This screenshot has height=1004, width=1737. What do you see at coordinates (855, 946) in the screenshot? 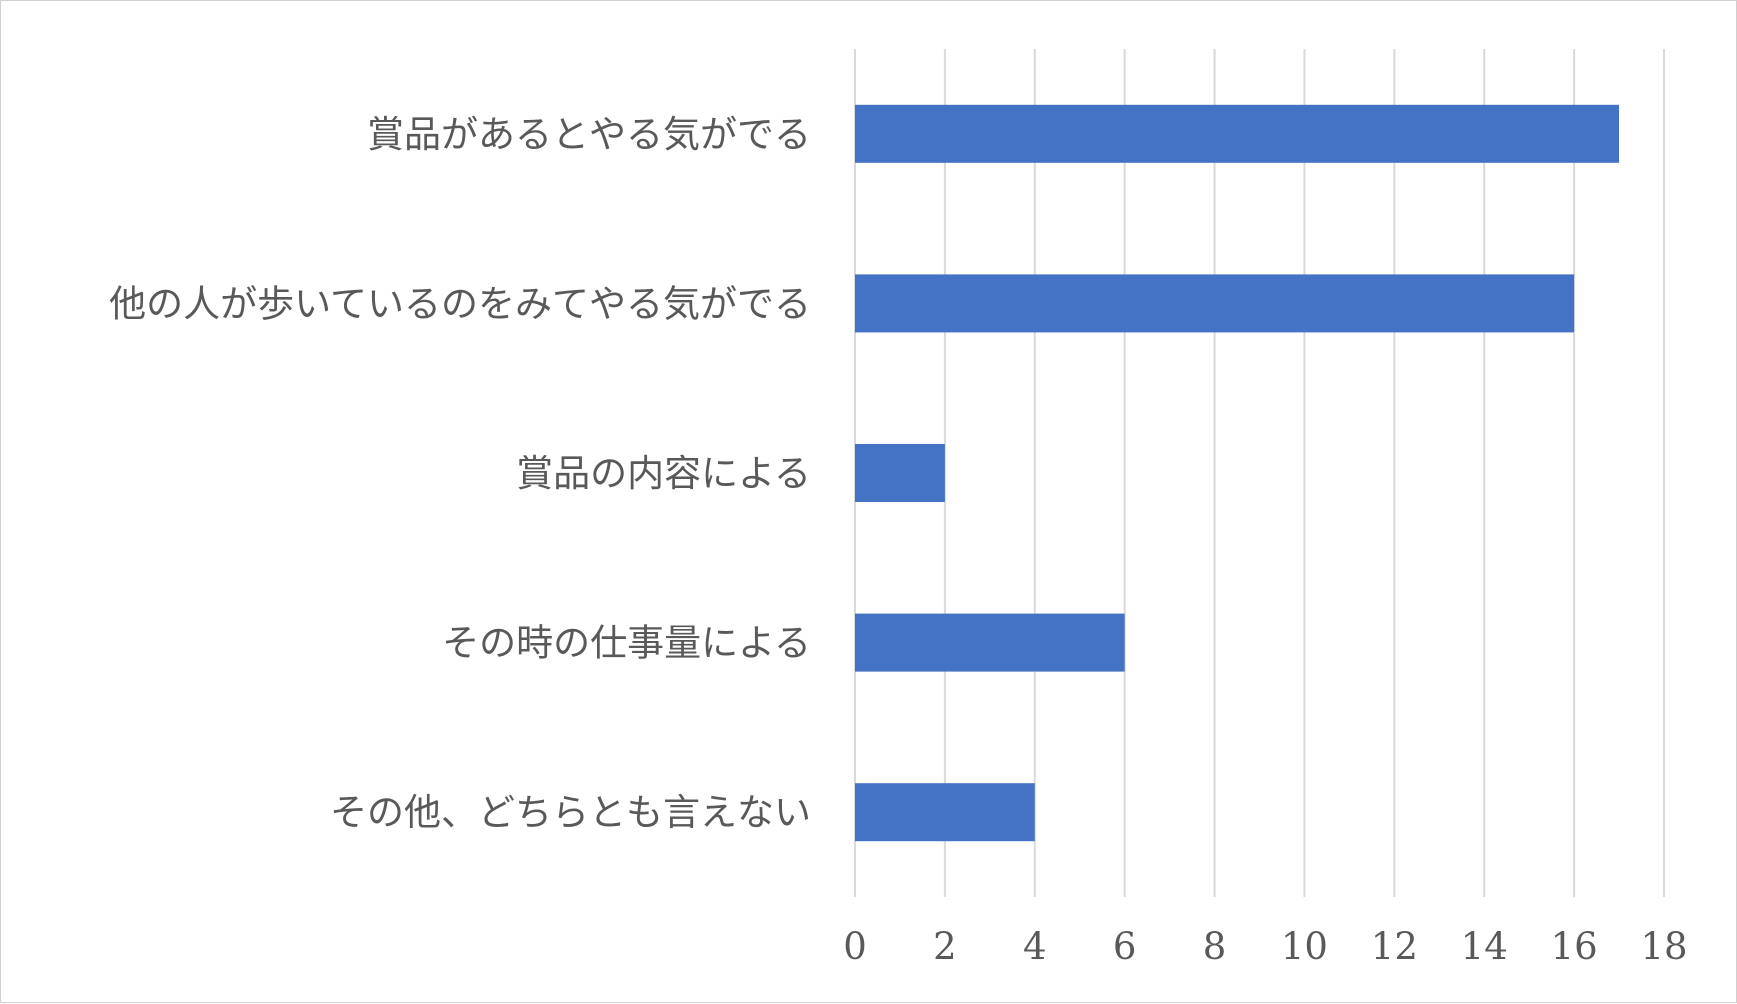
I see `x-tick-label: 0` at bounding box center [855, 946].